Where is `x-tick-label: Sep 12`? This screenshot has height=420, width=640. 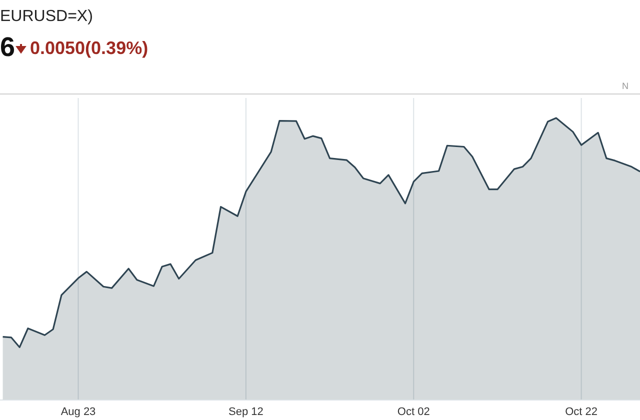
x-tick-label: Sep 12 is located at coordinates (246, 412).